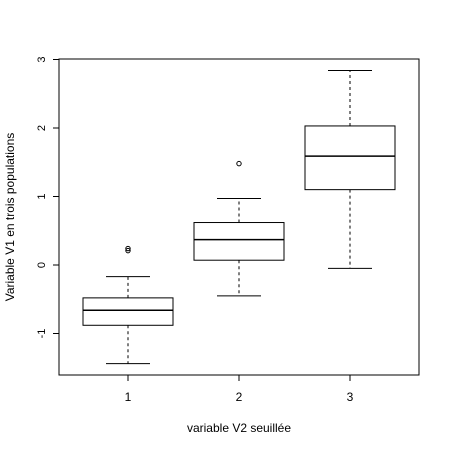 The width and height of the screenshot is (450, 449). I want to click on y-tick-label: 2, so click(42, 128).